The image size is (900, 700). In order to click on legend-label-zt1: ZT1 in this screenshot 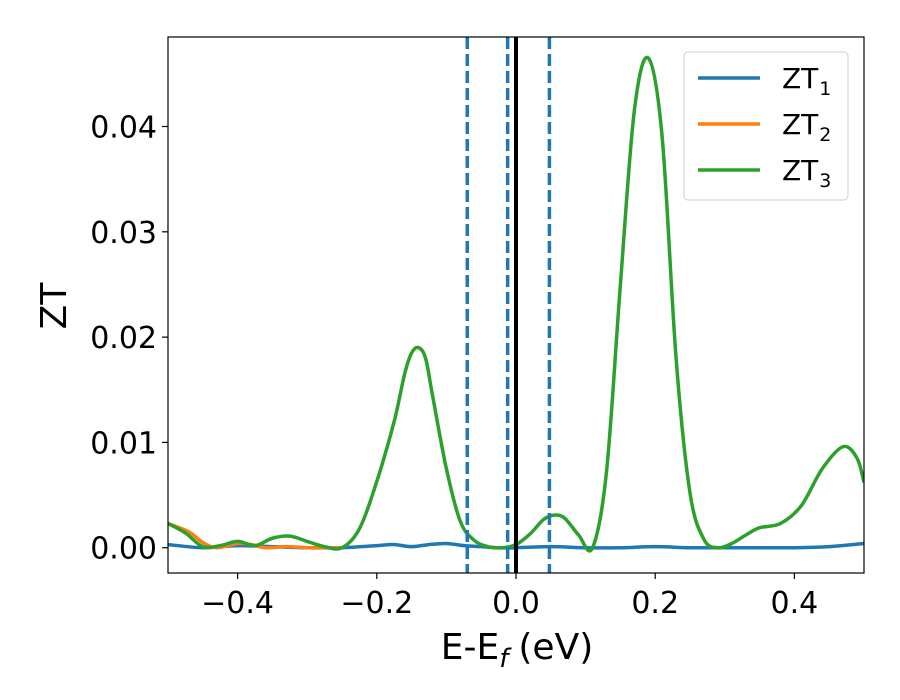, I will do `click(806, 81)`.